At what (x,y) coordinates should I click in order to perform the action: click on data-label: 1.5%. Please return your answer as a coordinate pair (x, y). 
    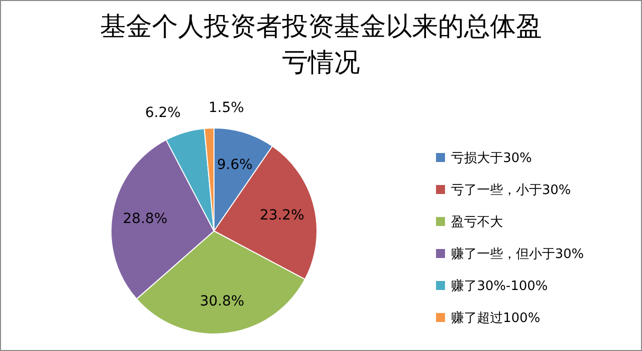
    Looking at the image, I should click on (226, 108).